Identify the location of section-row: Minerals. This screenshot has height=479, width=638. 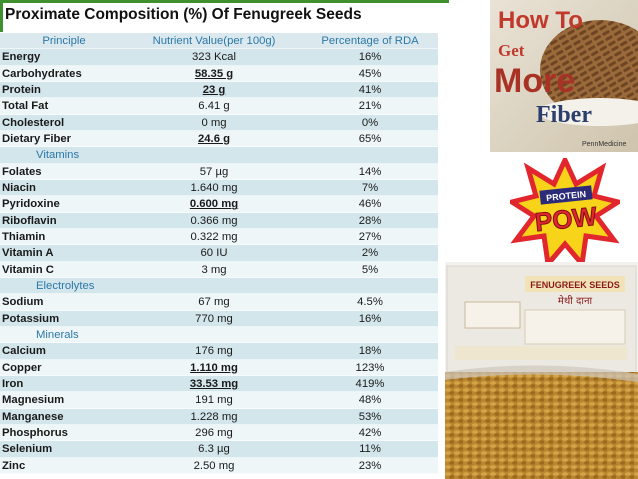
(219, 335).